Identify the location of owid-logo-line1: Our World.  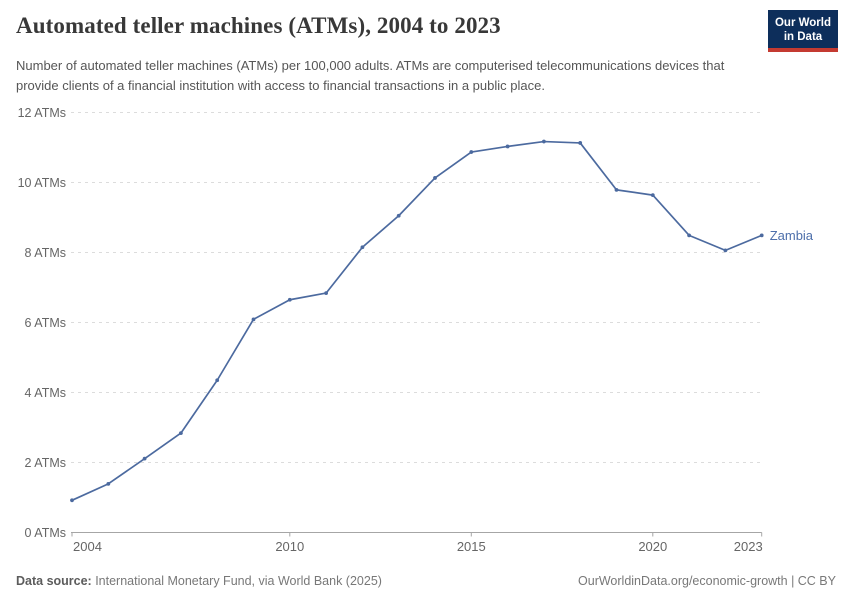
(802, 23).